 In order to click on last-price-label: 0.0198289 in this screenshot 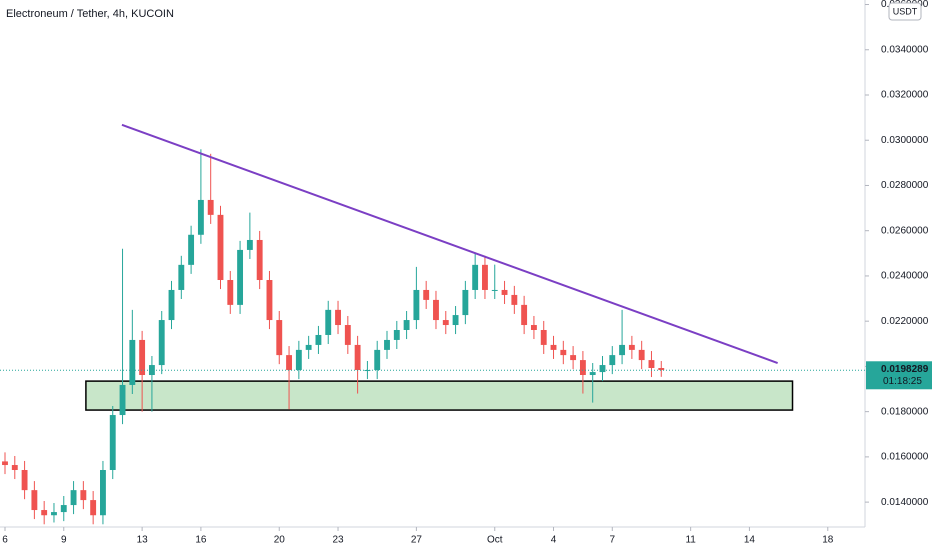, I will do `click(905, 369)`.